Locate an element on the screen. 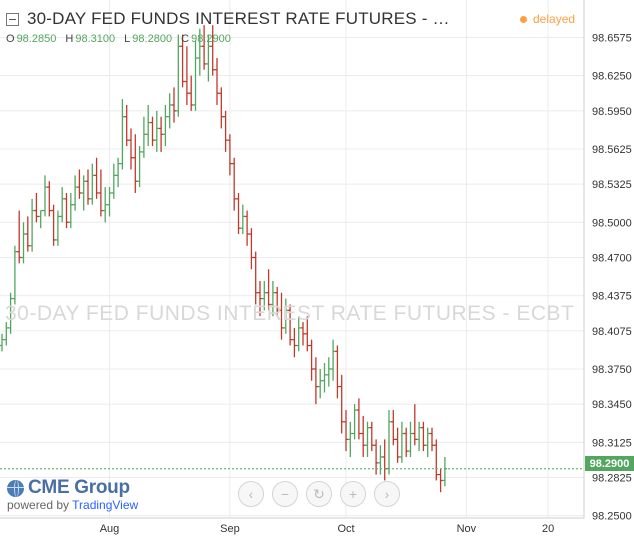 Image resolution: width=634 pixels, height=537 pixels. price-tick-label: 98.3450 is located at coordinates (612, 405).